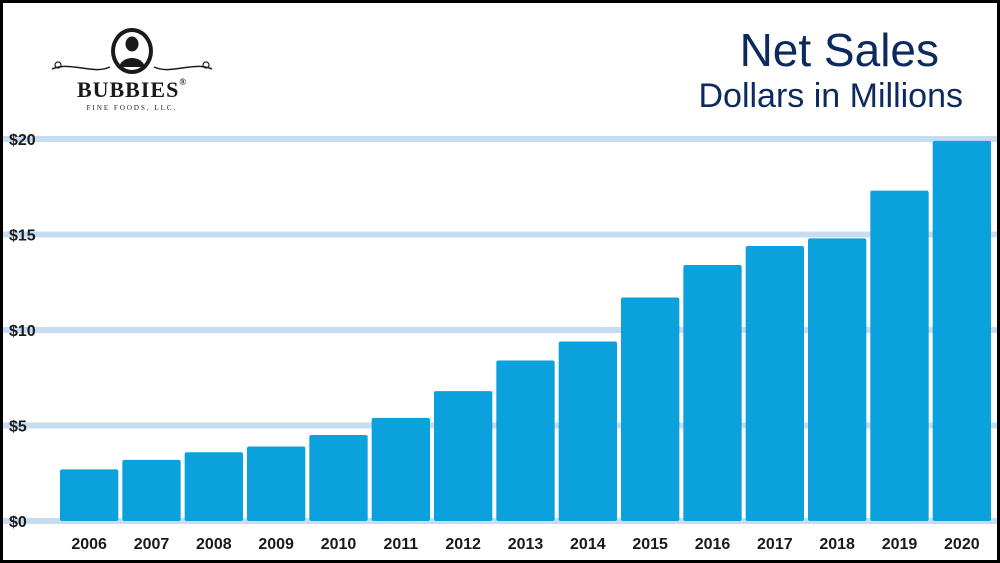 The image size is (1000, 563). What do you see at coordinates (276, 544) in the screenshot?
I see `x-tick-label: 2009` at bounding box center [276, 544].